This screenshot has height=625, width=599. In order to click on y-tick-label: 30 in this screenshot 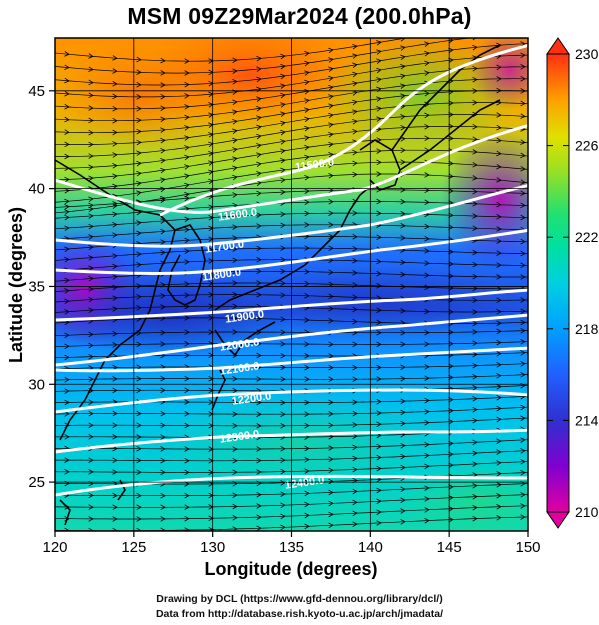, I will do `click(36, 384)`.